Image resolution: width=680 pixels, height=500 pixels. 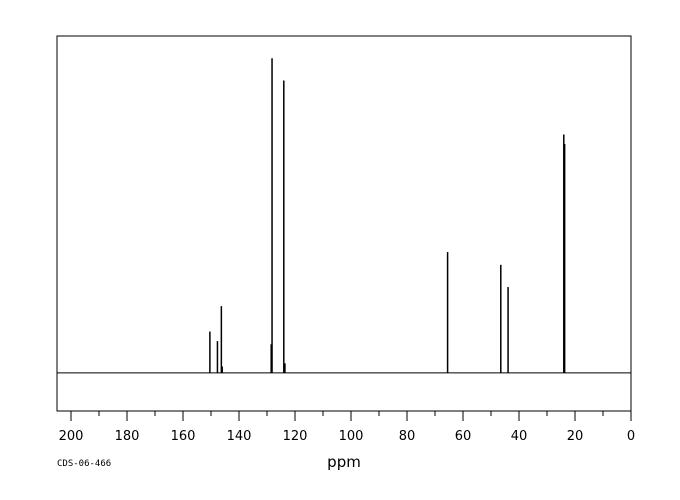 I want to click on x-tick-label-4: 120, so click(x=295, y=436).